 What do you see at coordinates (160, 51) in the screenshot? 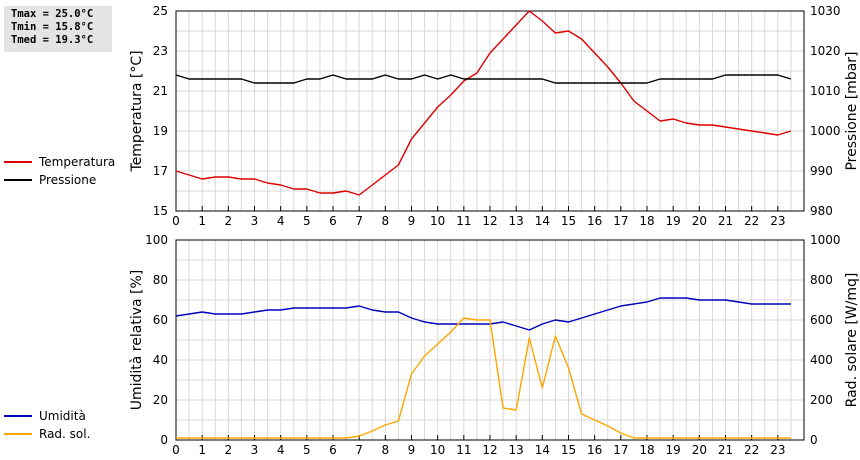
I see `y-left-tick-label: 23` at bounding box center [160, 51].